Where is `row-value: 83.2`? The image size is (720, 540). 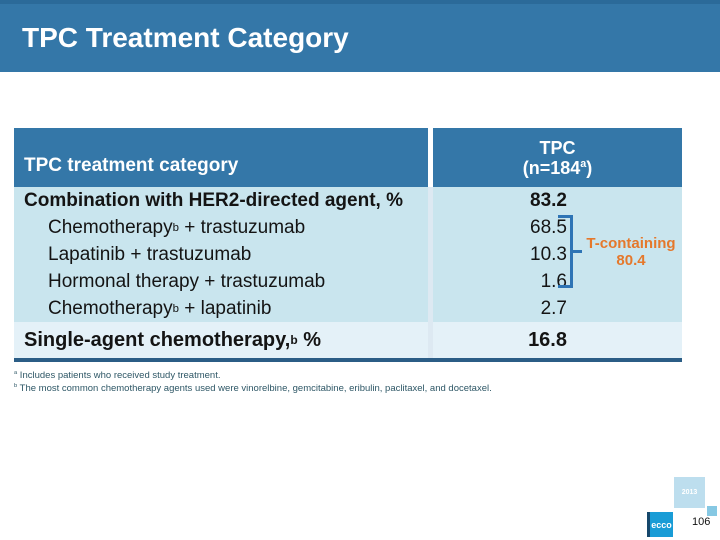 row-value: 83.2 is located at coordinates (548, 200).